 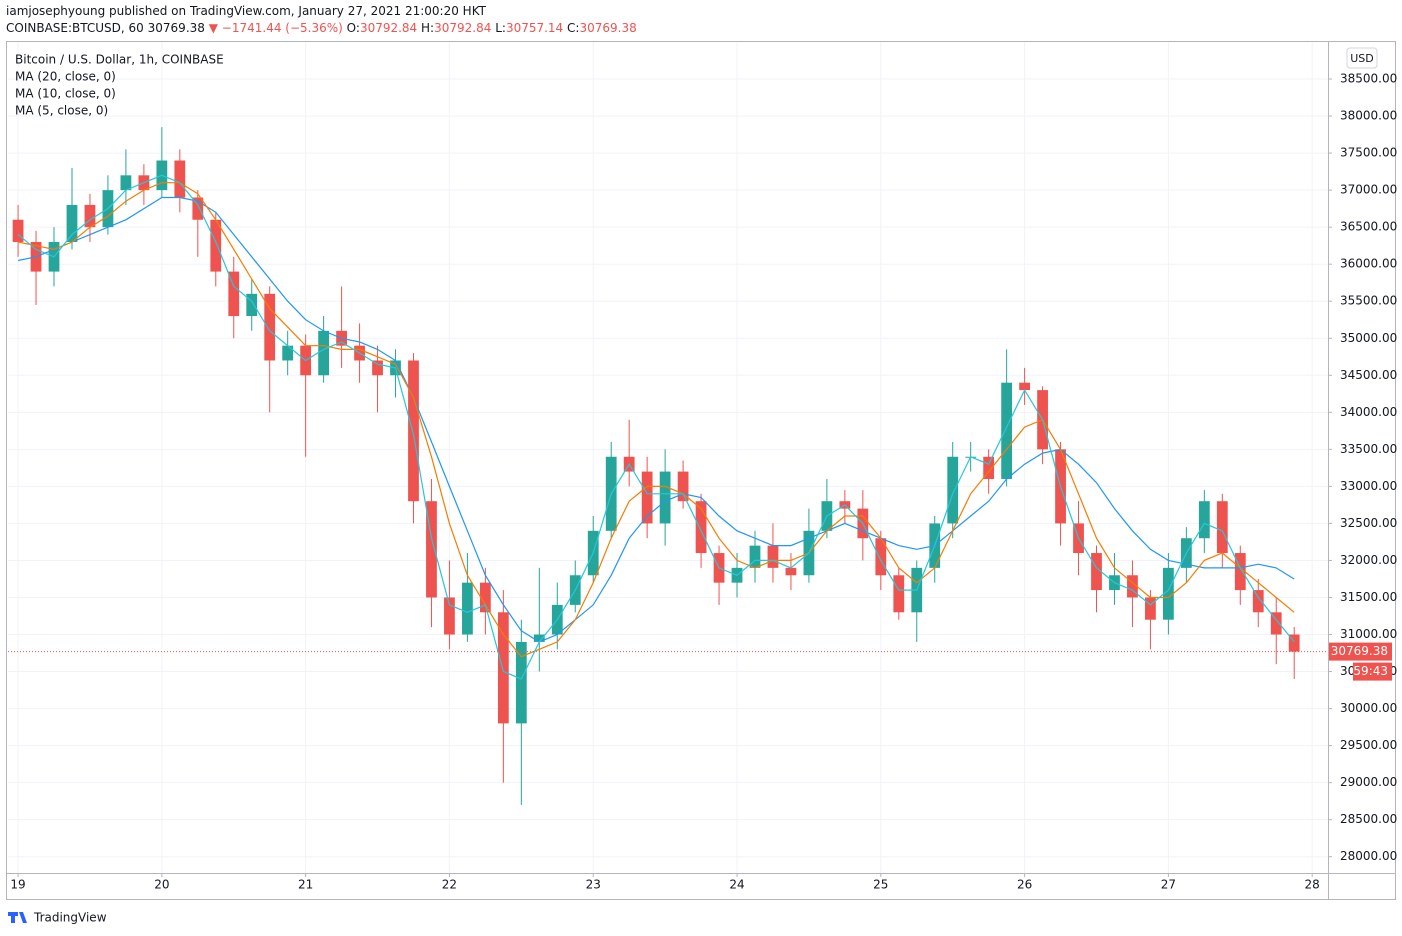 I want to click on currency: USD, so click(x=1362, y=58).